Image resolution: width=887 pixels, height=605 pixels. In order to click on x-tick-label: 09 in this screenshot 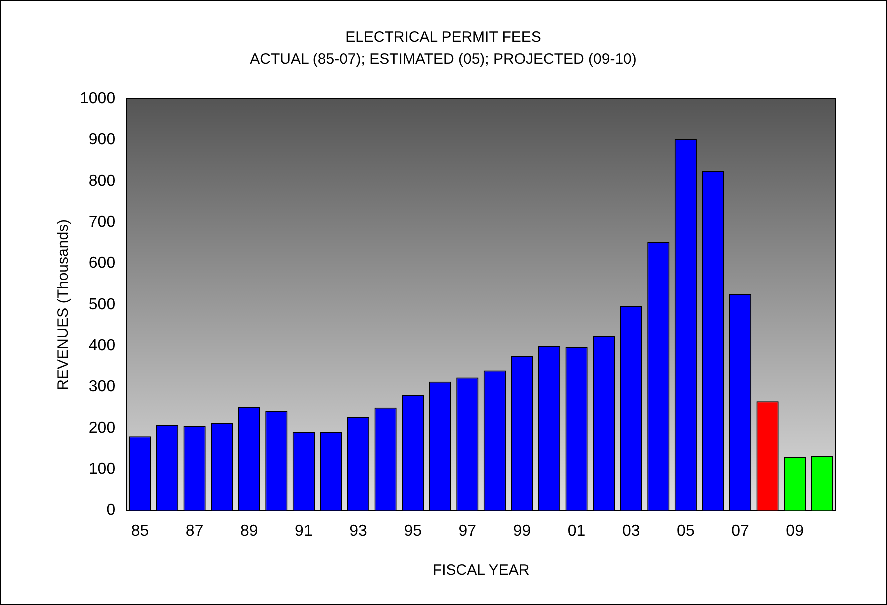, I will do `click(795, 531)`.